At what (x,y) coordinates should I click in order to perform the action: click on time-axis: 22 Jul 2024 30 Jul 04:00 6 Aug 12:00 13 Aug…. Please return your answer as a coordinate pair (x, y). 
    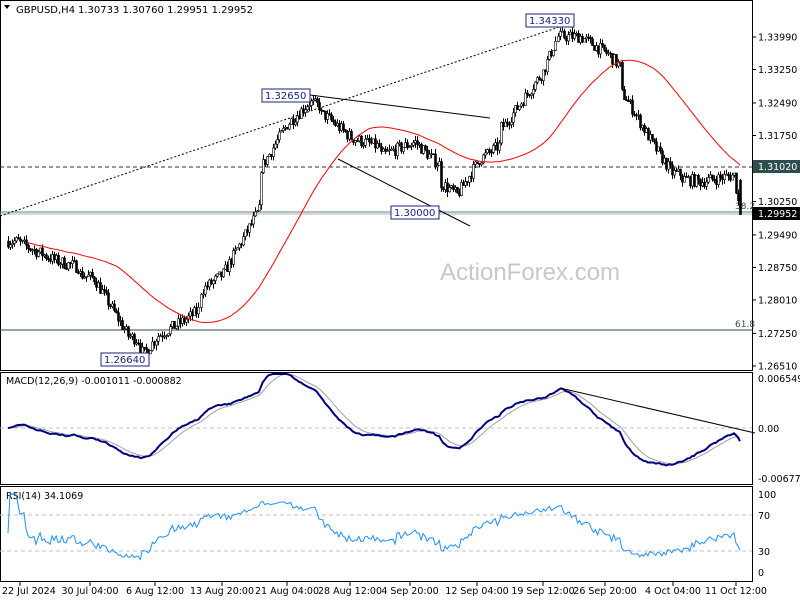
    Looking at the image, I should click on (384, 589).